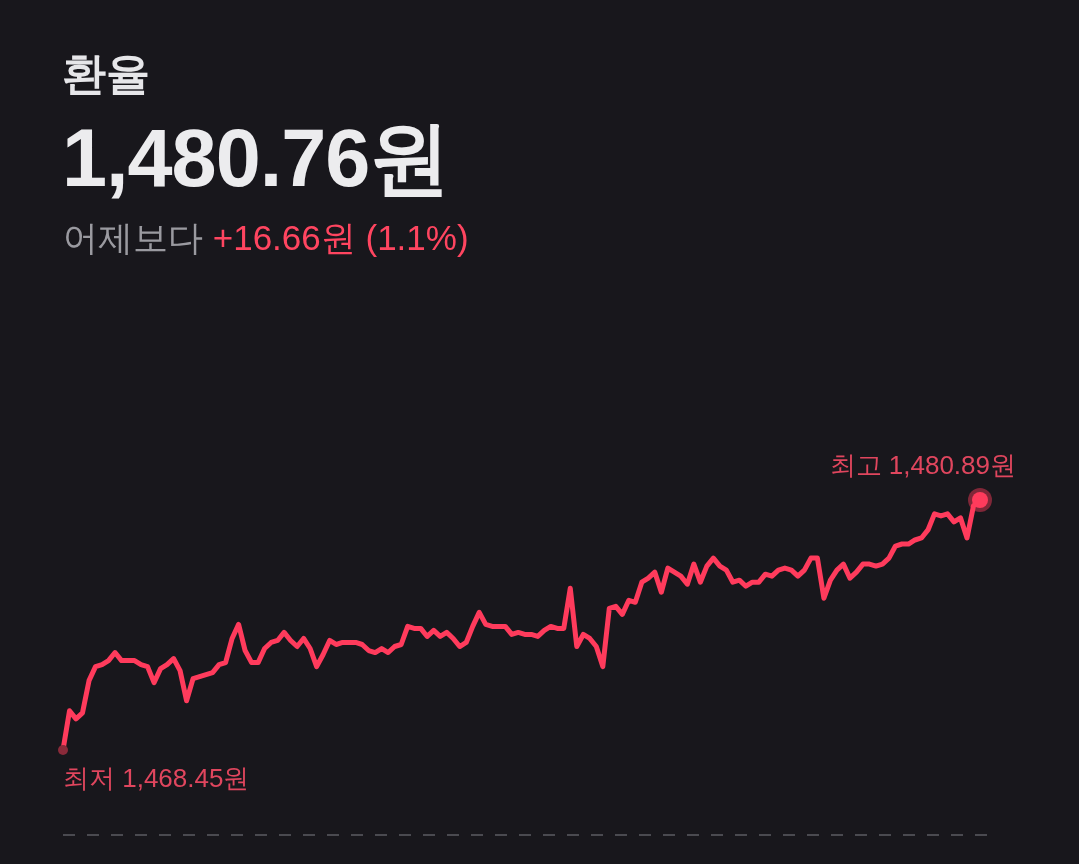 The height and width of the screenshot is (864, 1079). What do you see at coordinates (133, 237) in the screenshot?
I see `text: 어제보다` at bounding box center [133, 237].